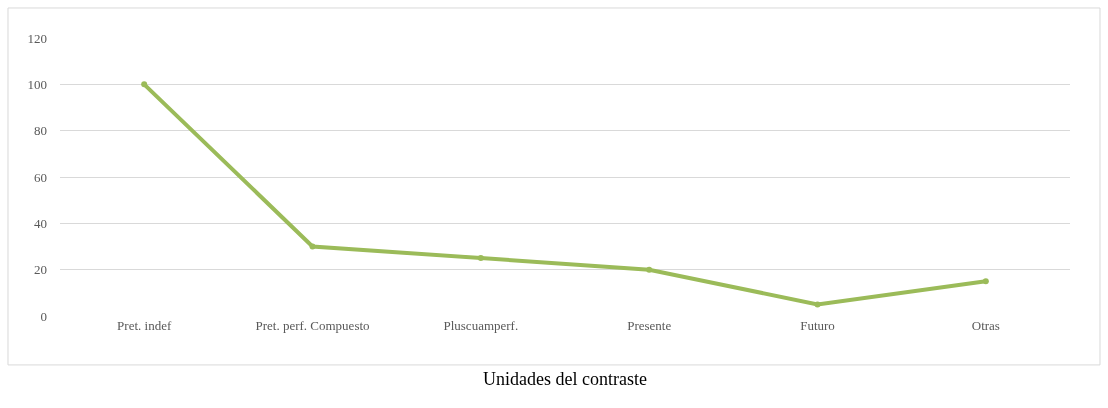 This screenshot has height=408, width=1108. What do you see at coordinates (40, 131) in the screenshot?
I see `y-tick-label: 80` at bounding box center [40, 131].